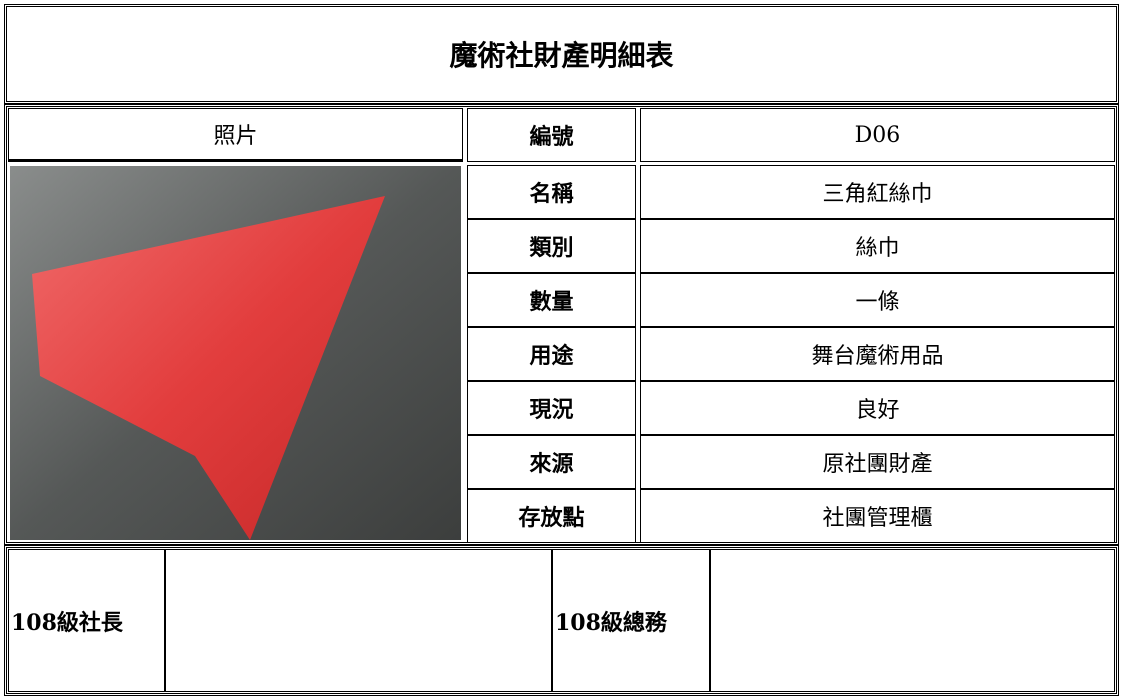 Image resolution: width=1123 pixels, height=698 pixels. I want to click on field-value: 舞台魔術用品, so click(877, 354).